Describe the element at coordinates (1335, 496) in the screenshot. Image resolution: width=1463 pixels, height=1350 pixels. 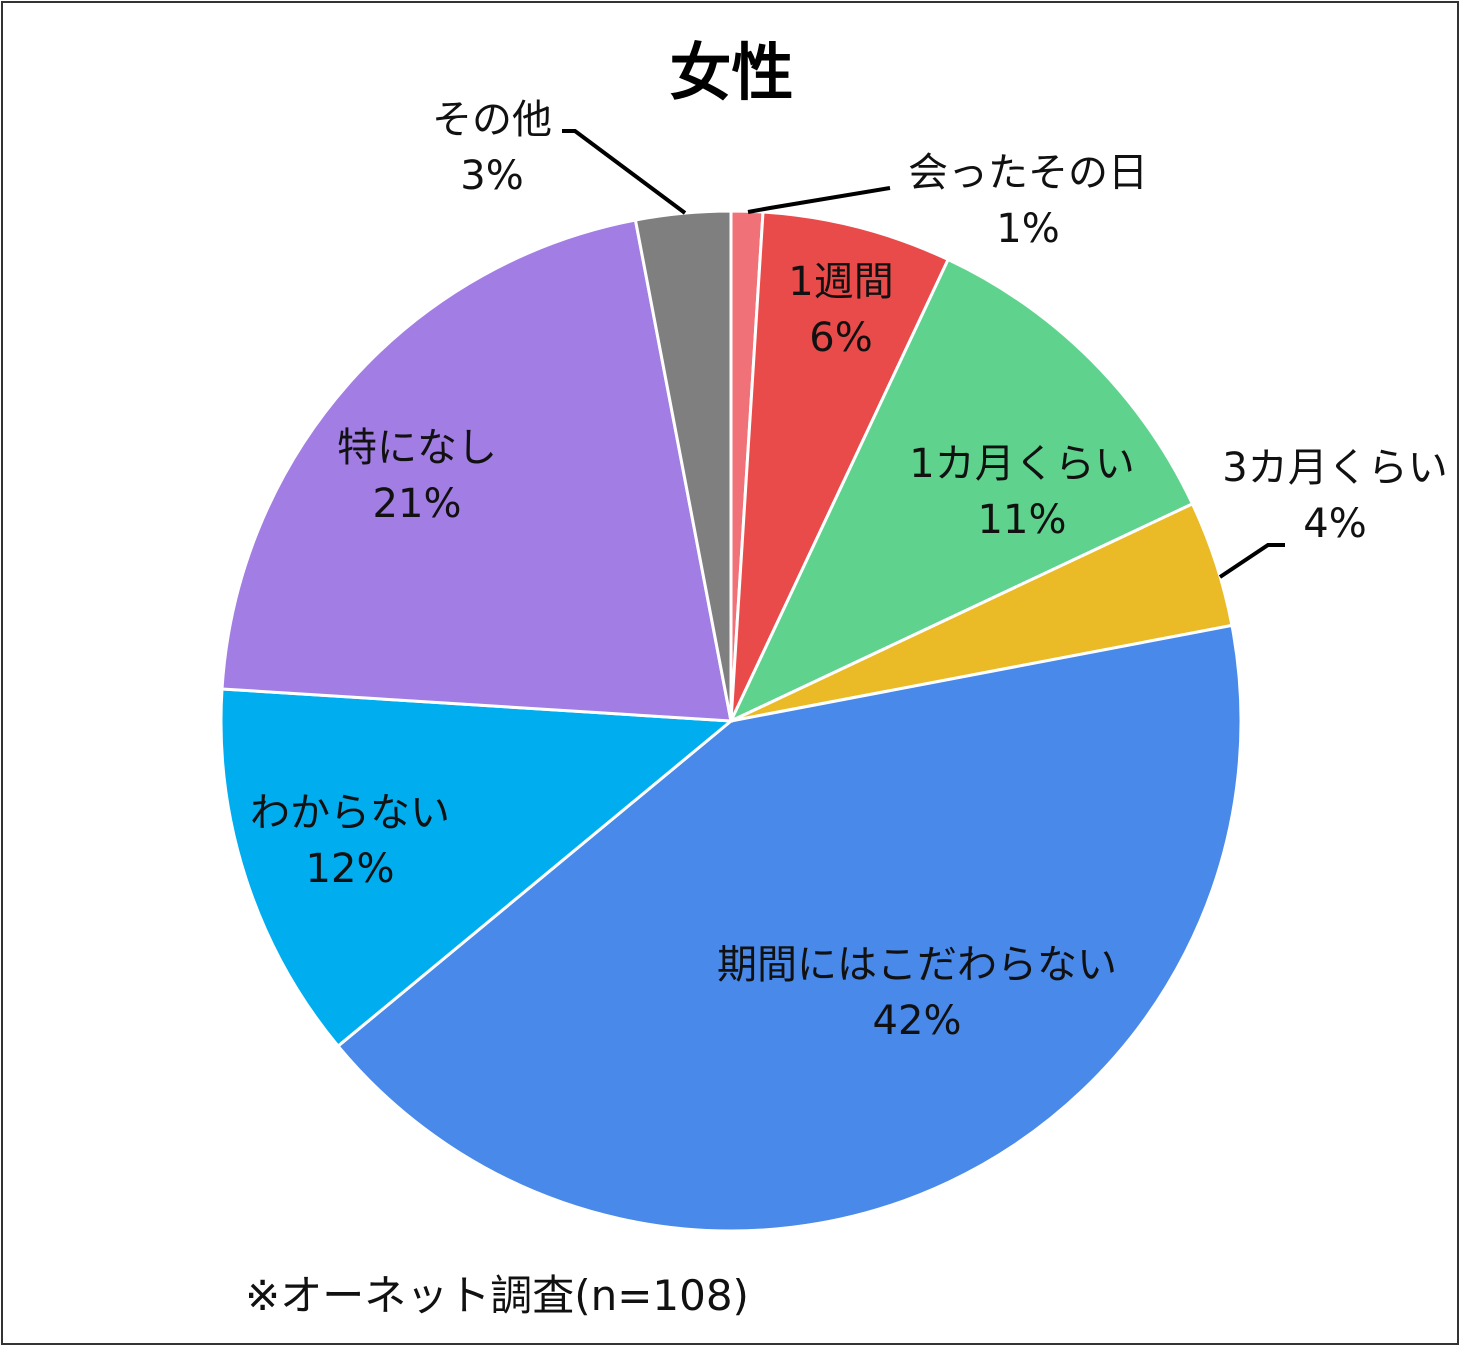
I see `label-3-months: 3カ月くらい 4%` at that location.